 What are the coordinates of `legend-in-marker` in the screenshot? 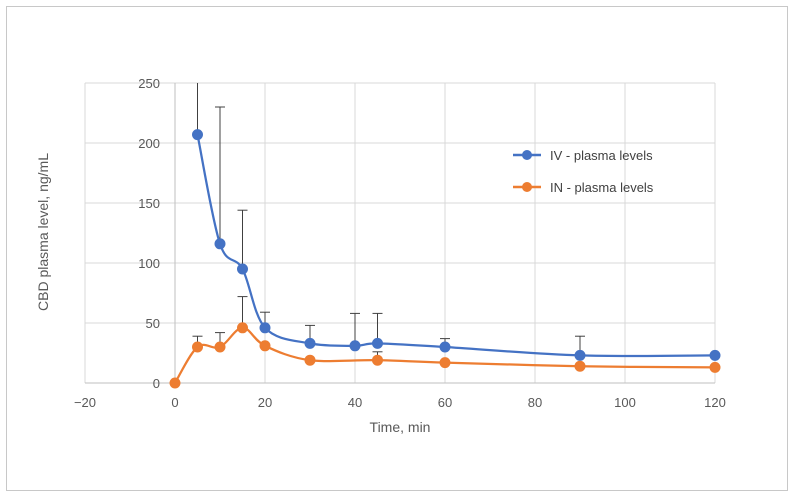 It's located at (527, 187).